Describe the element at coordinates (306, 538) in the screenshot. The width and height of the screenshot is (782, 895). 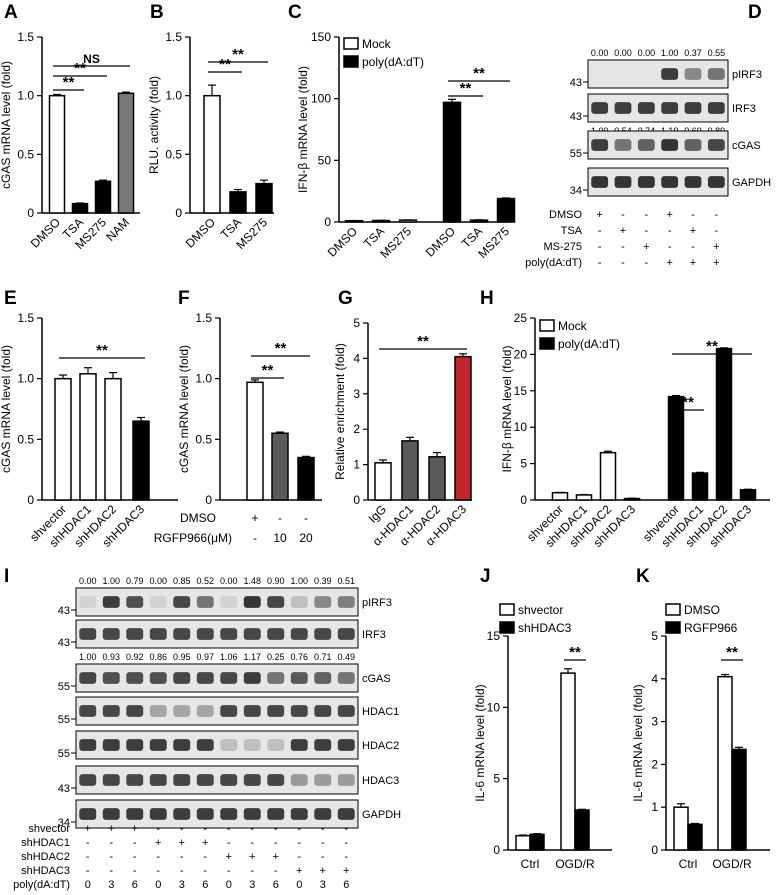
I see `treatment-value: 20` at that location.